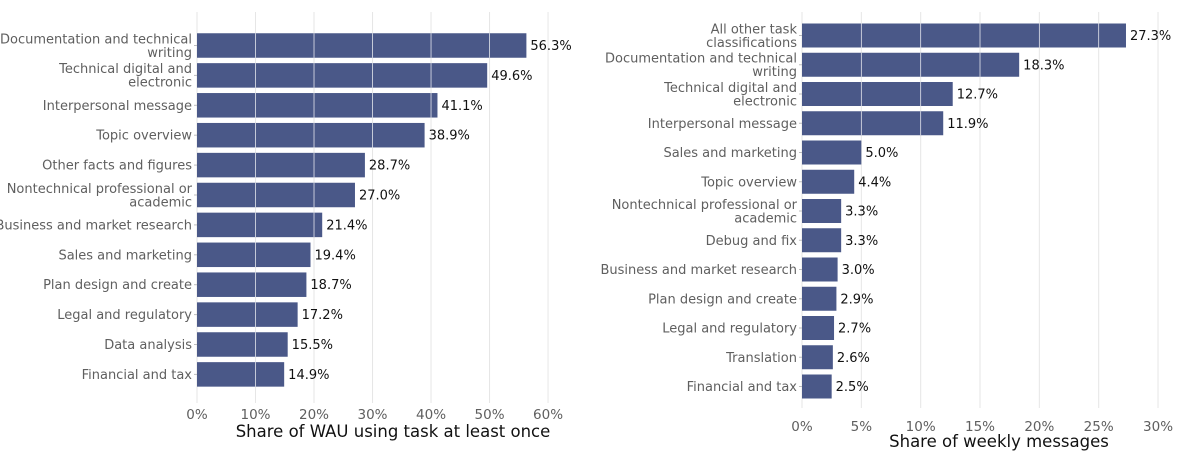 This screenshot has height=456, width=1200. Describe the element at coordinates (854, 329) in the screenshot. I see `value-label: 2.7%` at that location.